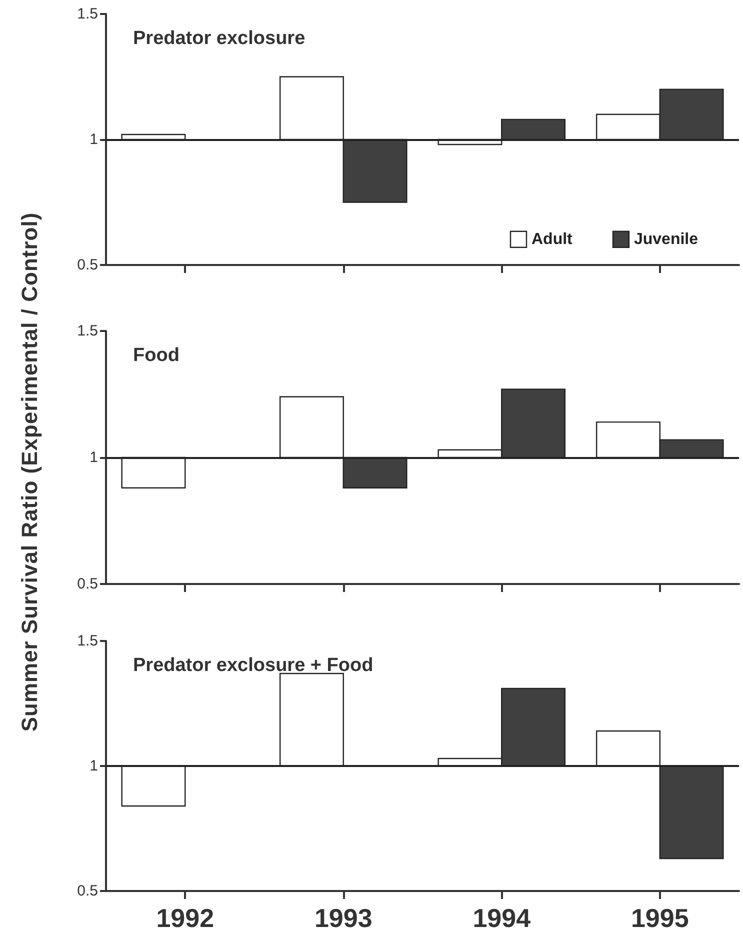 This screenshot has width=743, height=945. Describe the element at coordinates (343, 918) in the screenshot. I see `x-tick-label: 1993` at that location.